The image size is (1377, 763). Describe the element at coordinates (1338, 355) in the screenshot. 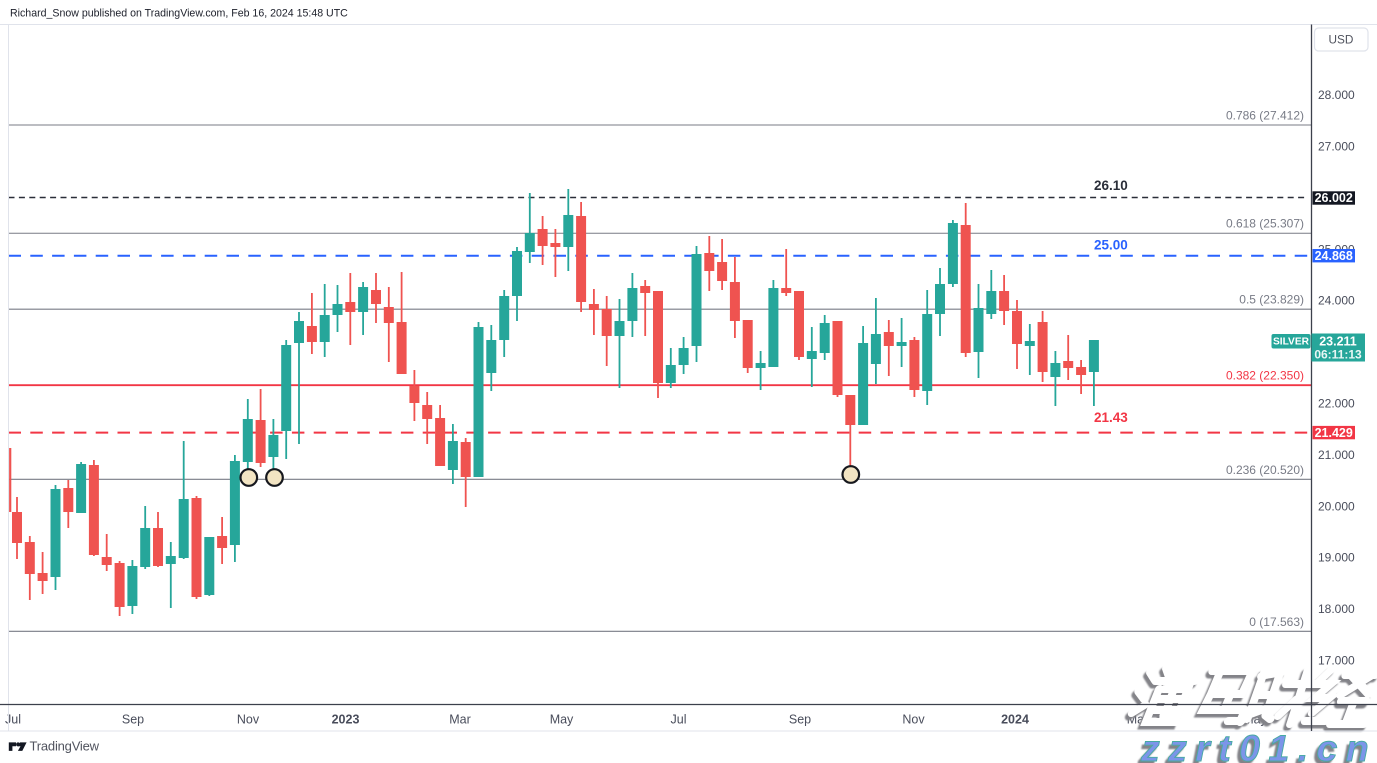

I see `svg-text: 06:11:13` at that location.